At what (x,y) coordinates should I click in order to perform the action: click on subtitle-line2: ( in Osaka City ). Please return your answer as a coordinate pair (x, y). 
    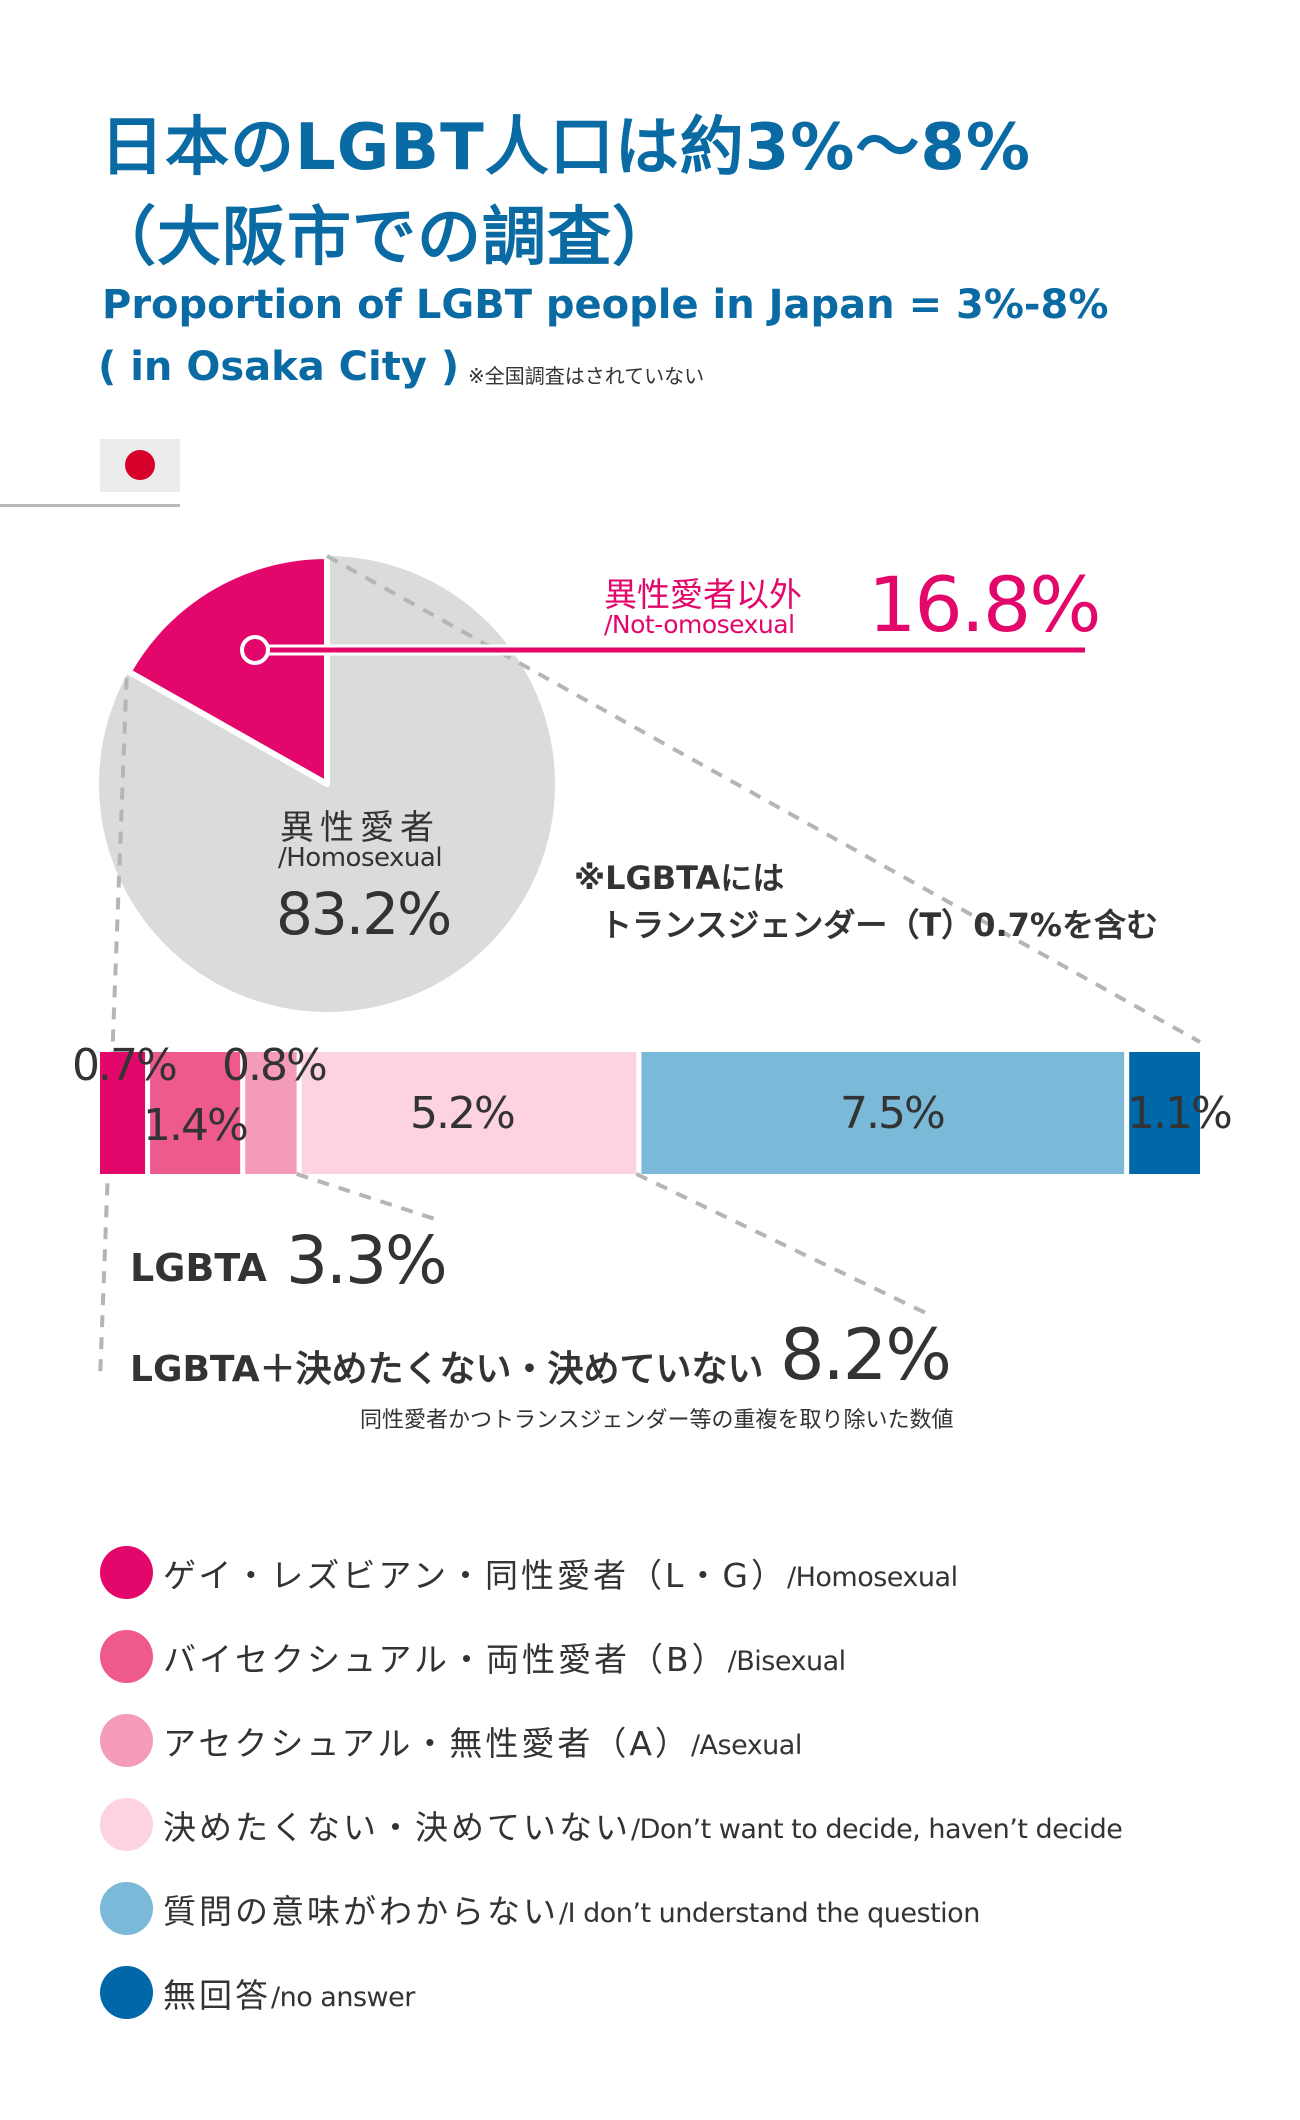
    Looking at the image, I should click on (279, 367).